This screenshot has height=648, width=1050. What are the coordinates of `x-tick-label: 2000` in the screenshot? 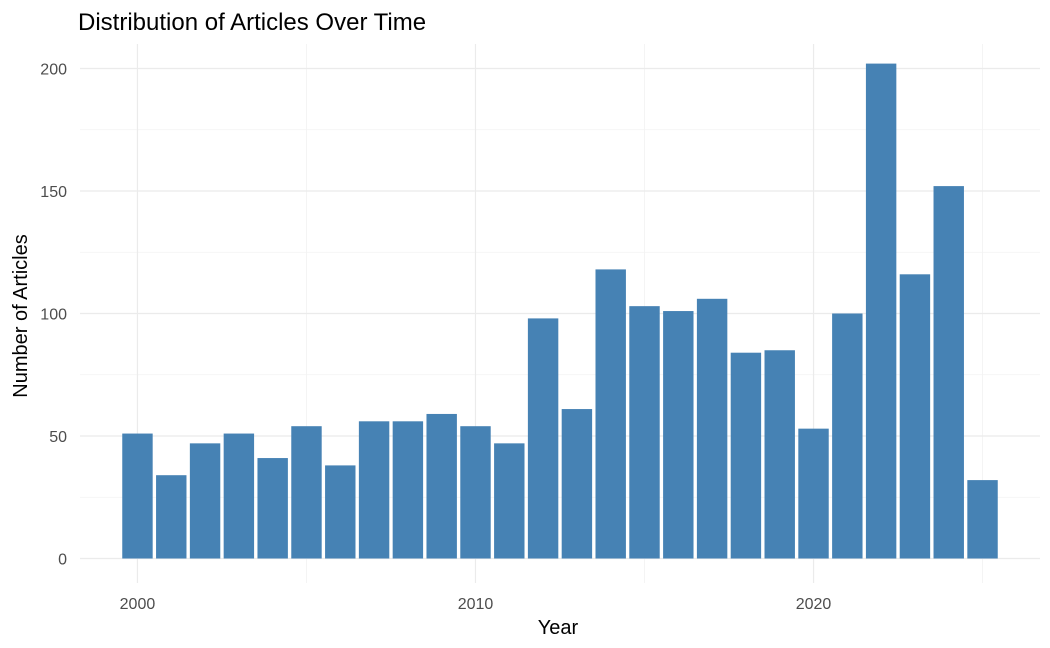 It's located at (138, 604).